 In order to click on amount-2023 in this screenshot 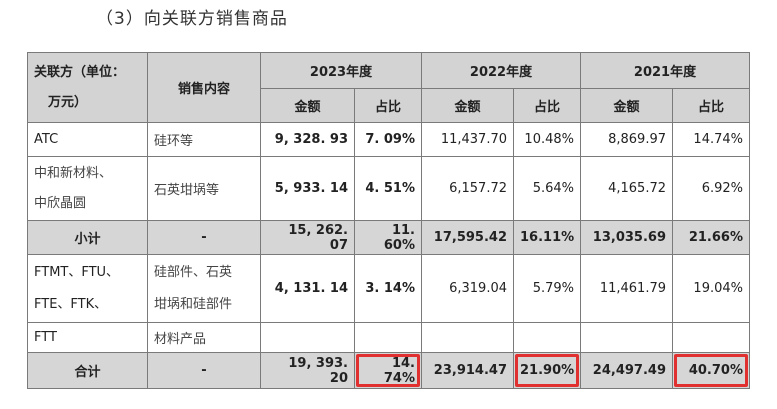, I will do `click(307, 337)`.